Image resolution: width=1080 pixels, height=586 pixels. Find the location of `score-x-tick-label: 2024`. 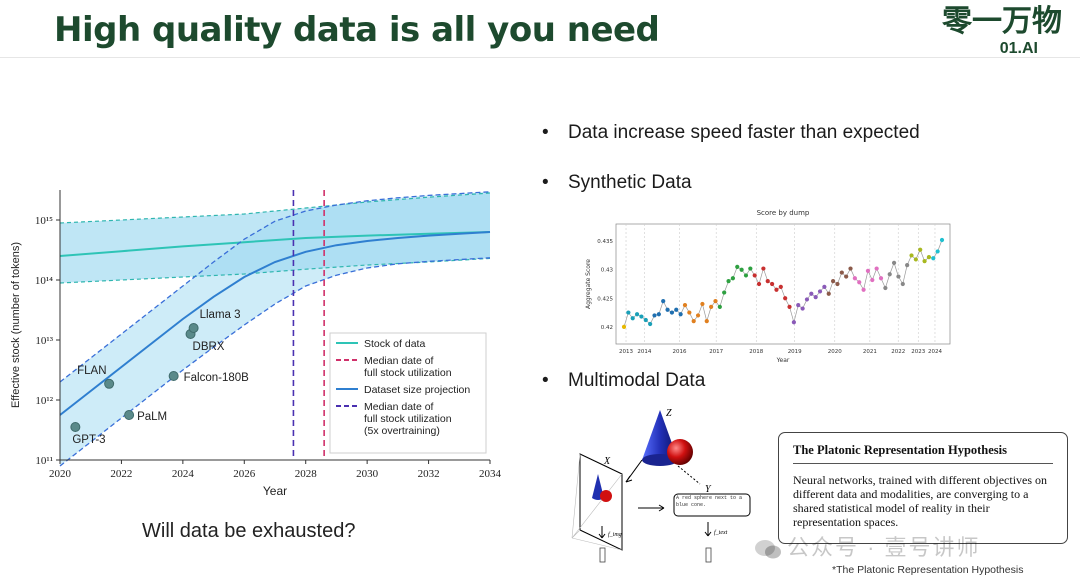

score-x-tick-label: 2024 is located at coordinates (935, 352).